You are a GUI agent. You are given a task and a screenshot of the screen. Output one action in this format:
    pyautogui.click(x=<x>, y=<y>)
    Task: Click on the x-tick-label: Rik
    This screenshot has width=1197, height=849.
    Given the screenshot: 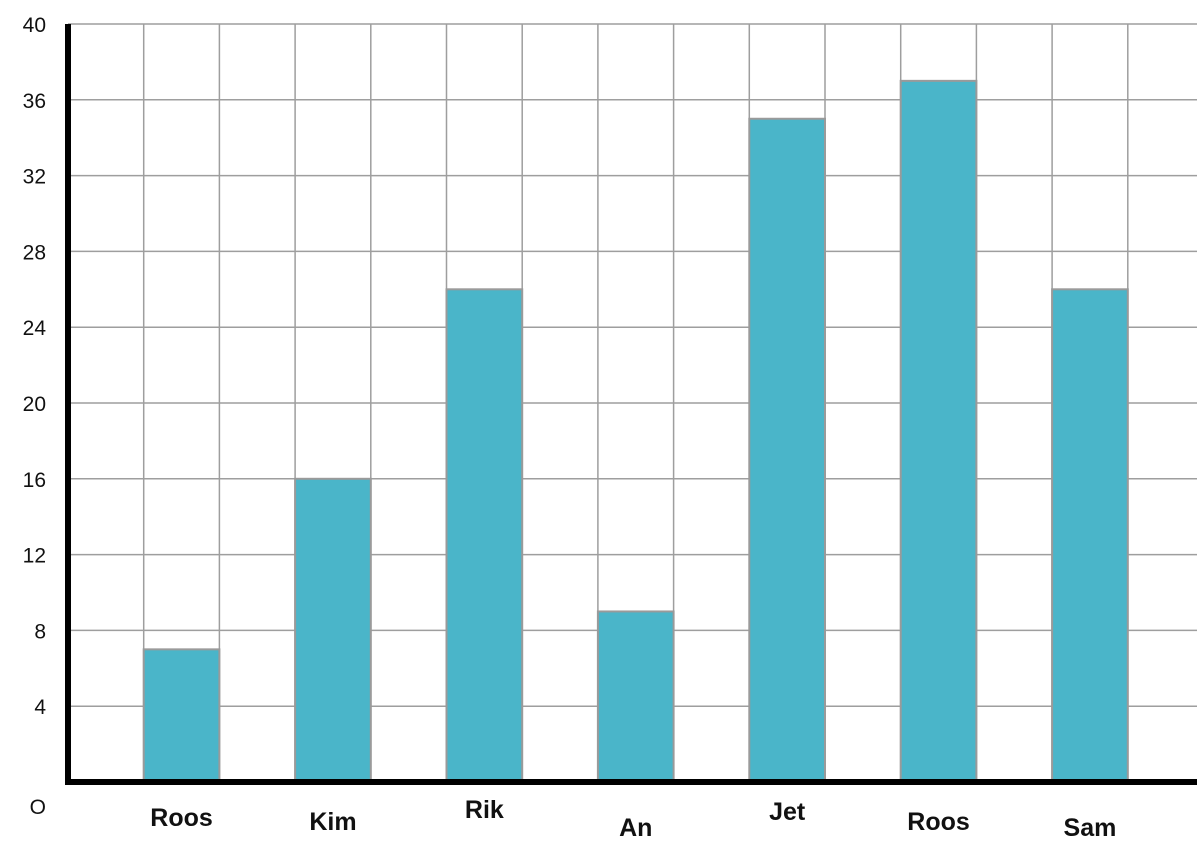 What is the action you would take?
    pyautogui.click(x=484, y=810)
    